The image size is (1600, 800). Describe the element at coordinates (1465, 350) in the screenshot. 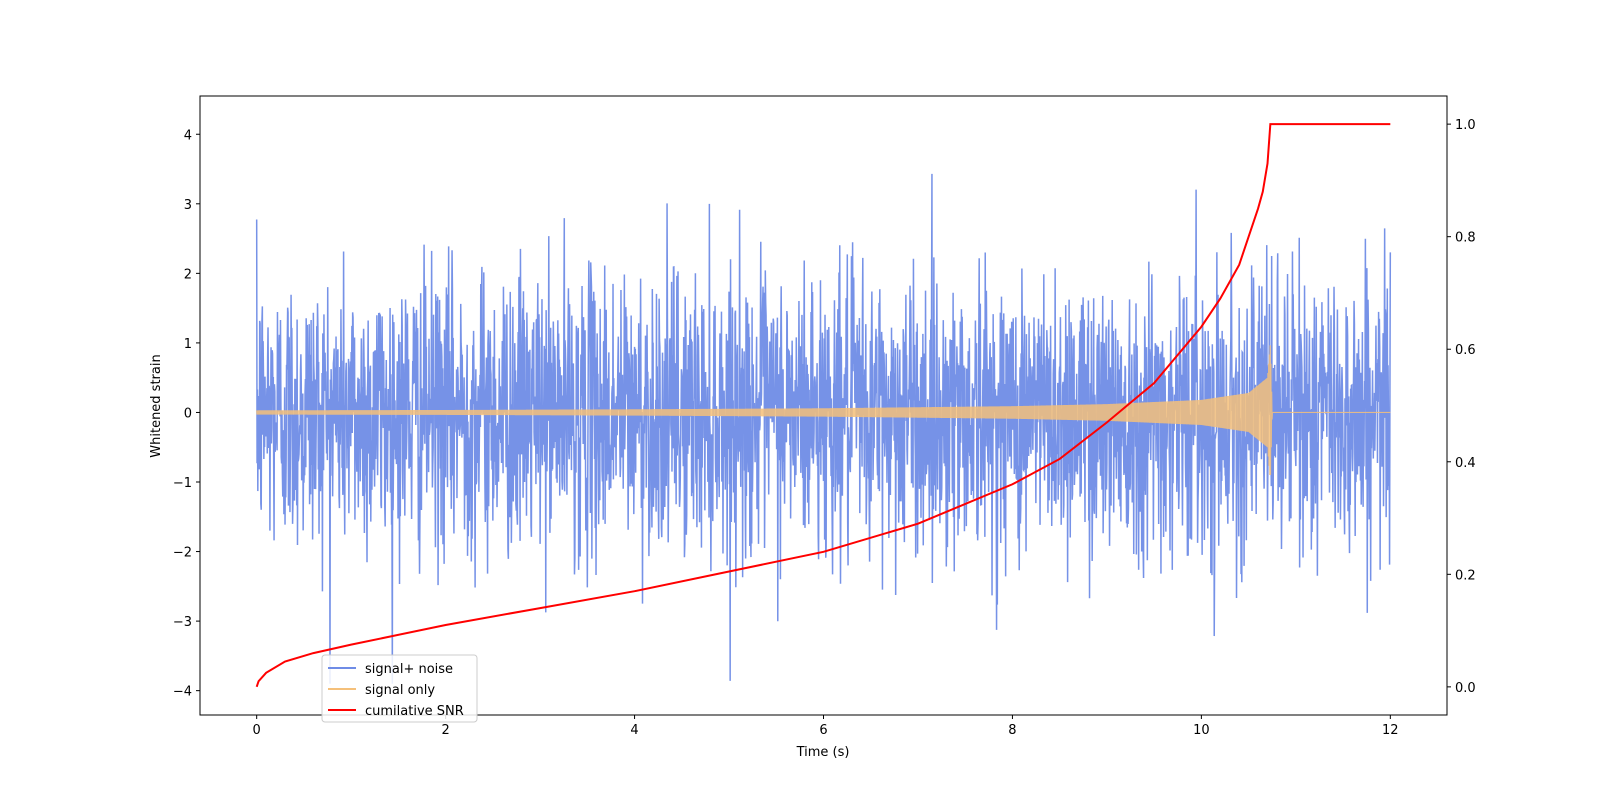

I see `y2-tick-label: 0.6` at that location.